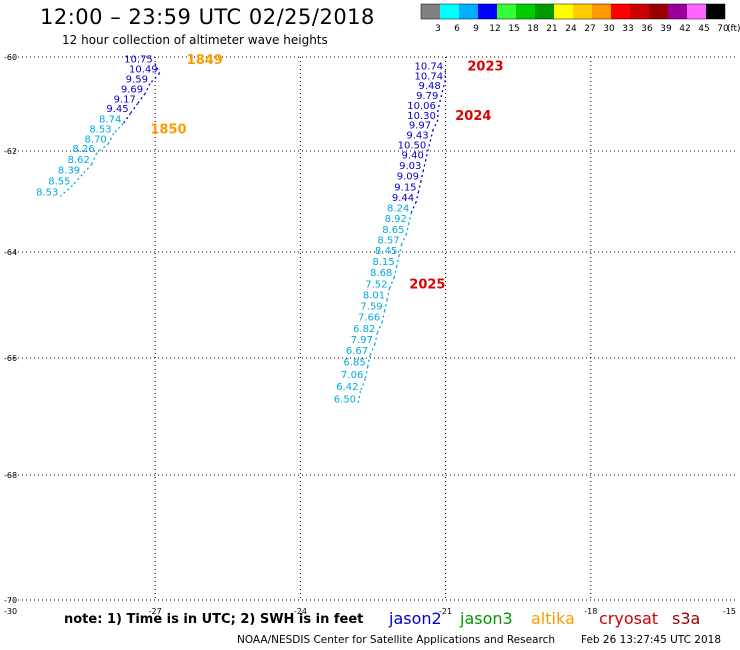 The height and width of the screenshot is (650, 740). Describe the element at coordinates (347, 387) in the screenshot. I see `wave-height-label: 6.42` at that location.